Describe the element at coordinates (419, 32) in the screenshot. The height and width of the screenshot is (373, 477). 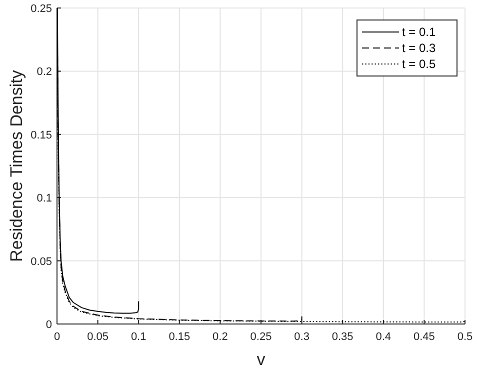
I see `legend-label: t = 0.1` at that location.